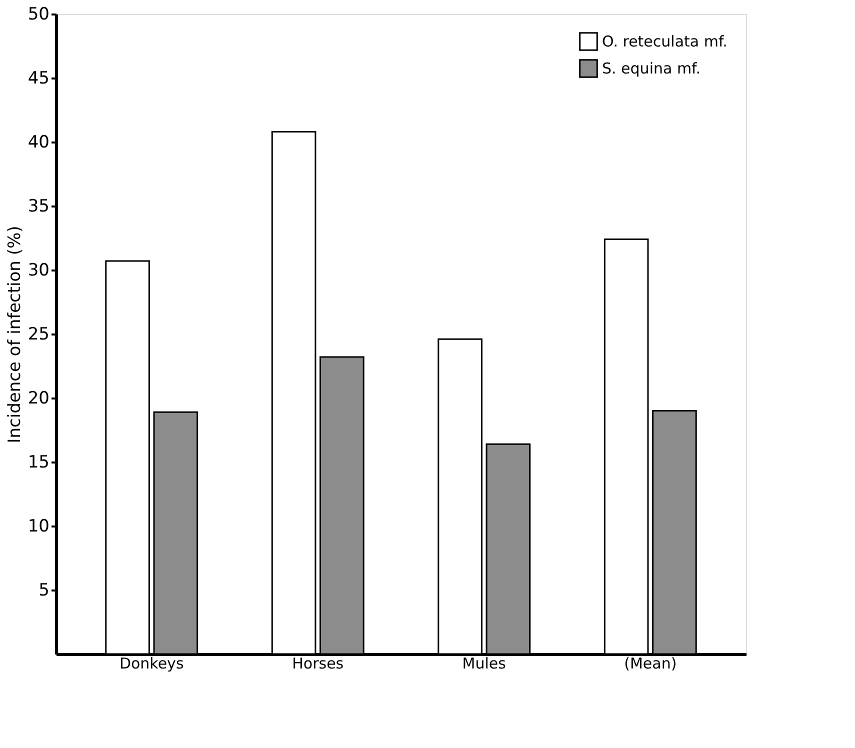  Describe the element at coordinates (650, 663) in the screenshot. I see `x-tick-label: (Mean)` at that location.